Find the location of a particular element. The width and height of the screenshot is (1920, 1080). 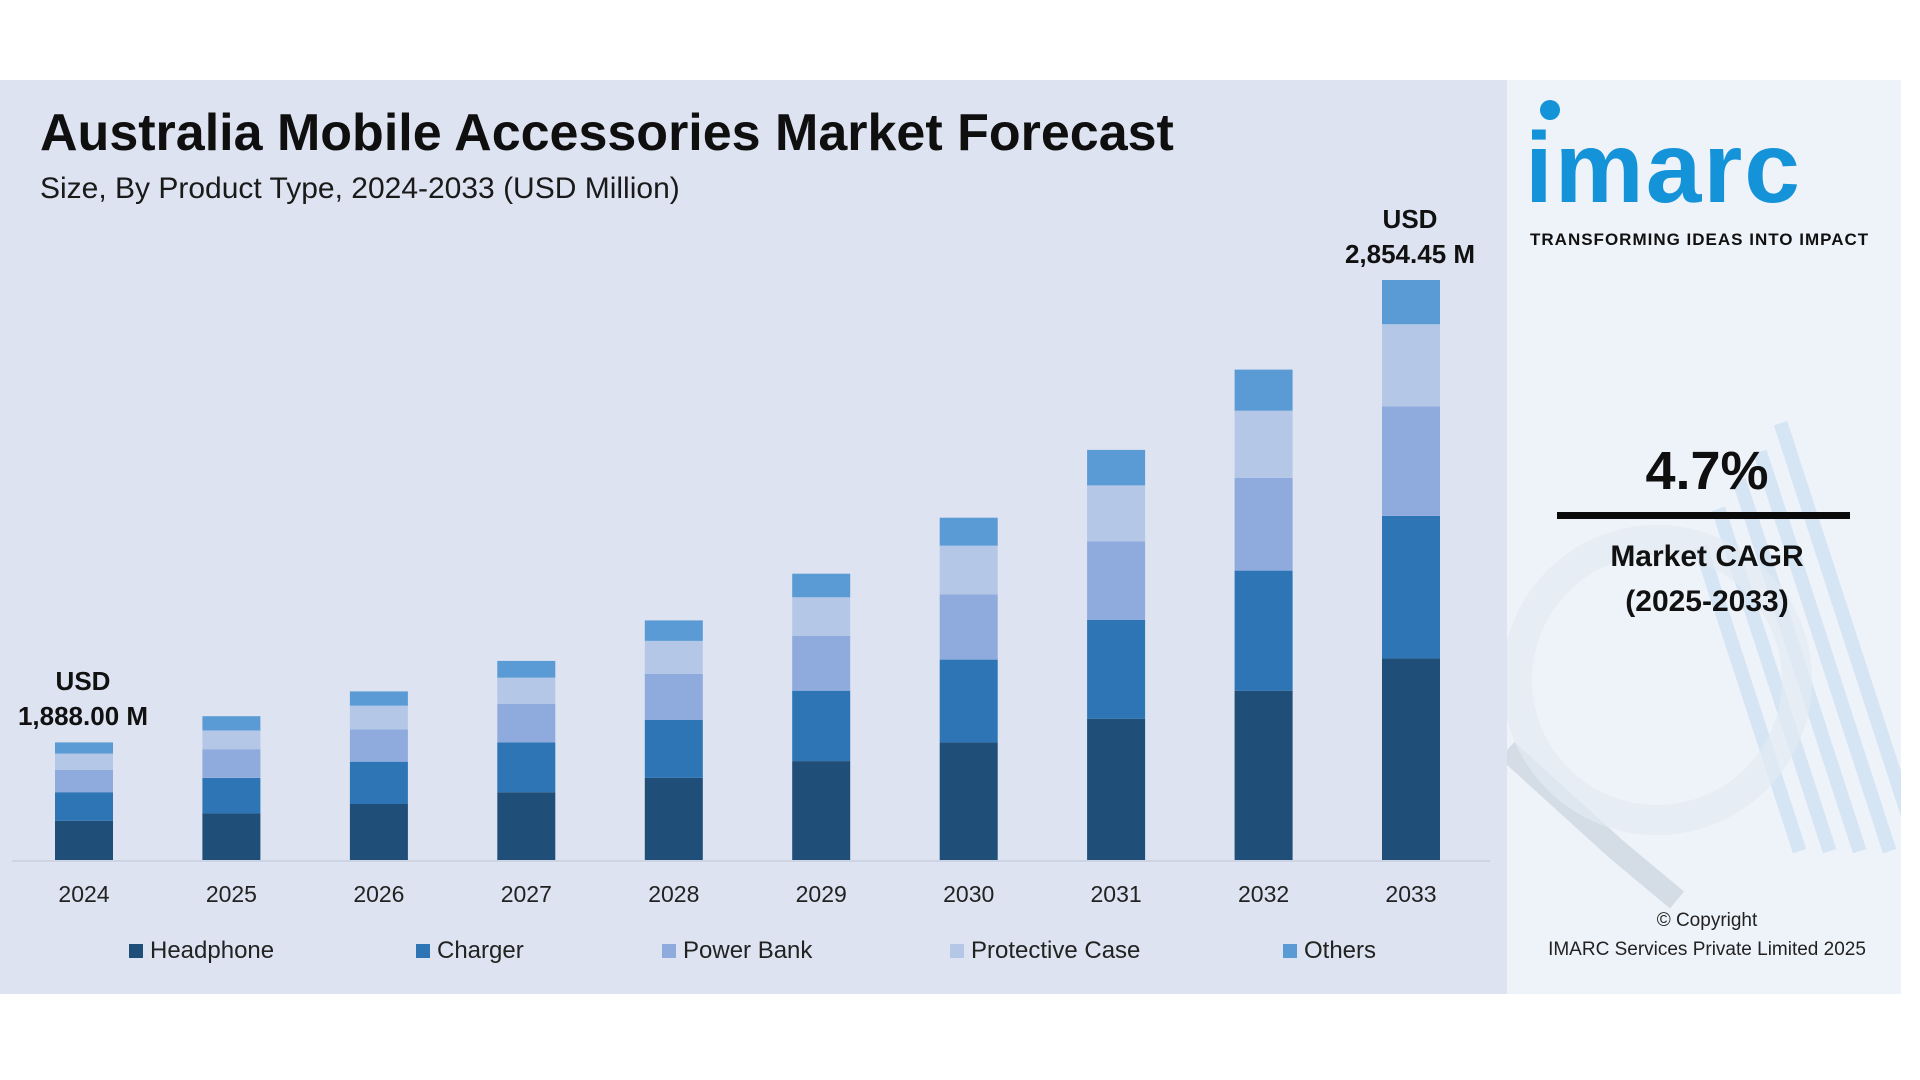

x-tick-label-2024: 2024 is located at coordinates (83, 894).